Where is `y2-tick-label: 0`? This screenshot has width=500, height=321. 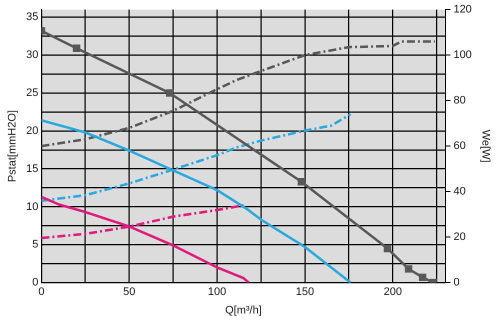 y2-tick-label: 0 is located at coordinates (456, 282).